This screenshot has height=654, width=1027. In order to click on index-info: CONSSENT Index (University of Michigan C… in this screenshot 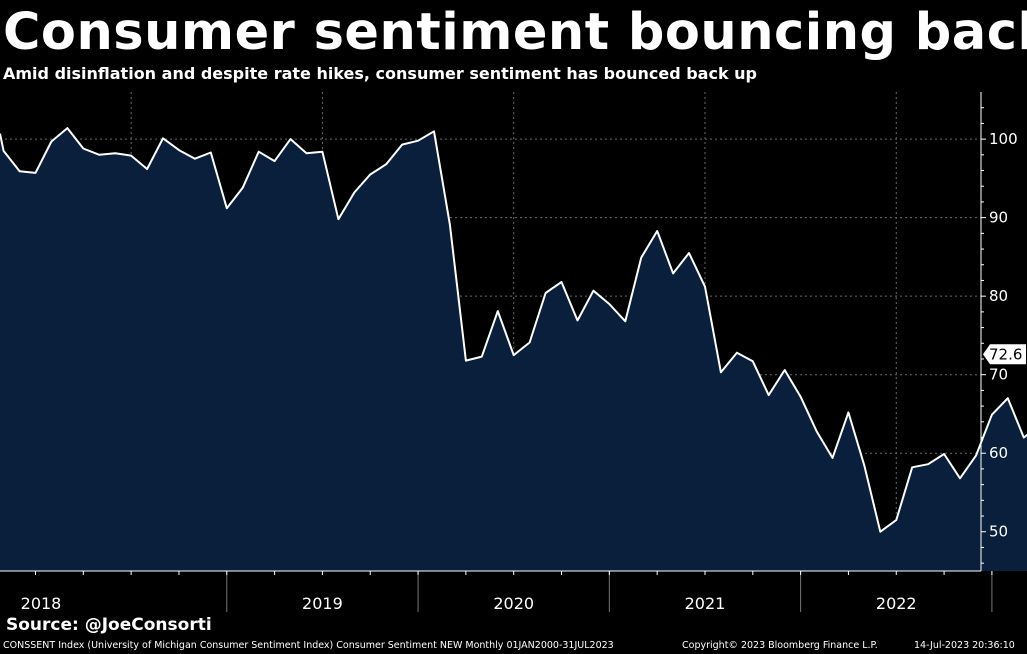, I will do `click(308, 645)`.